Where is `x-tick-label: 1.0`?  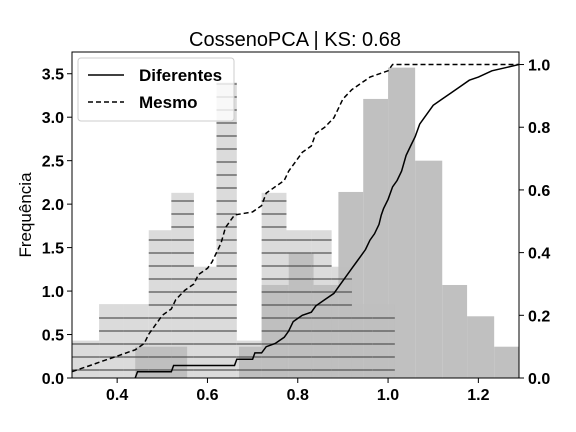 x-tick-label: 1.0 is located at coordinates (388, 395).